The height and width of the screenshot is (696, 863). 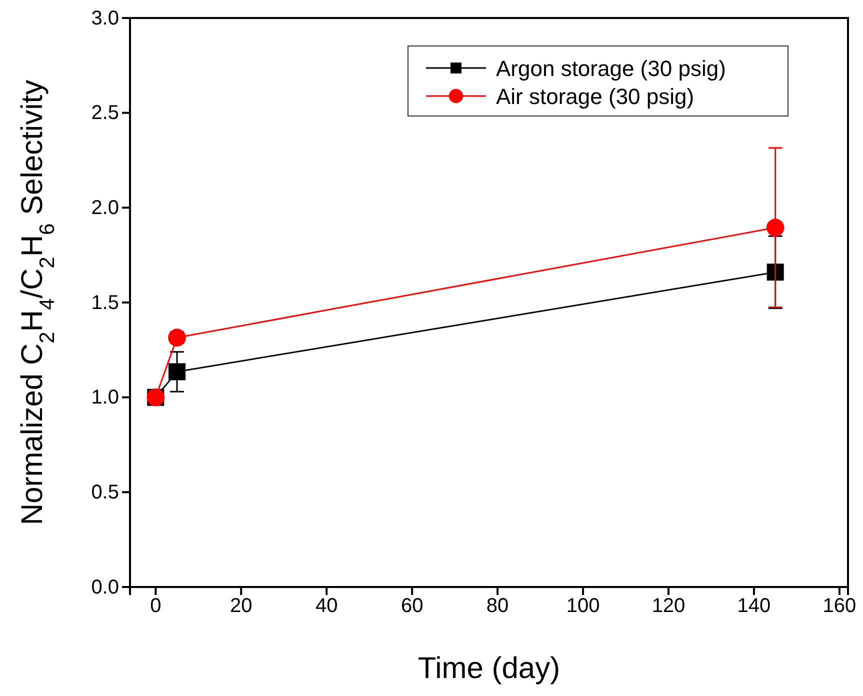 I want to click on y-tick-label: 0.0, so click(x=105, y=587).